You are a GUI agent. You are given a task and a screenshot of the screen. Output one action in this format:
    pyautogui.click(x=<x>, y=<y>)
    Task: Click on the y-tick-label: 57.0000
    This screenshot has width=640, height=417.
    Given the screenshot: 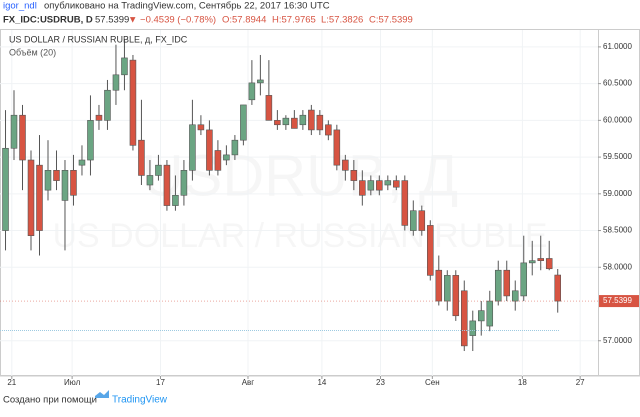 What is the action you would take?
    pyautogui.click(x=617, y=340)
    